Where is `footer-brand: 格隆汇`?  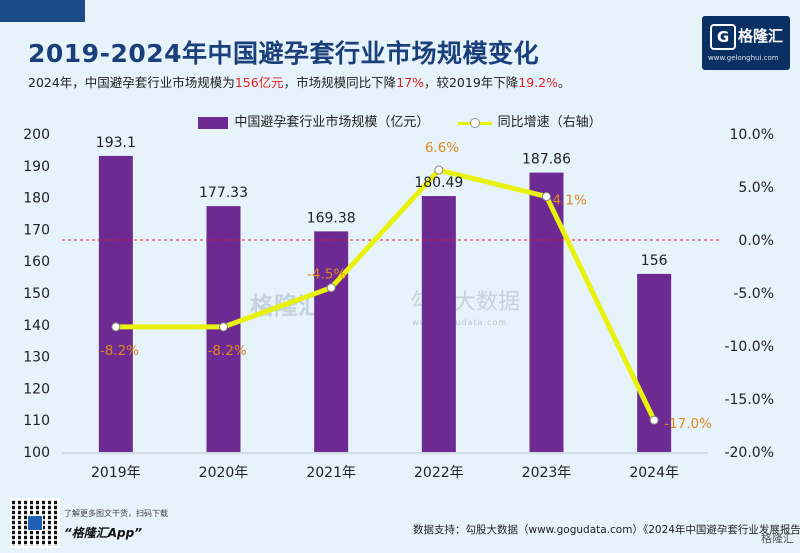 footer-brand: 格隆汇 is located at coordinates (777, 538).